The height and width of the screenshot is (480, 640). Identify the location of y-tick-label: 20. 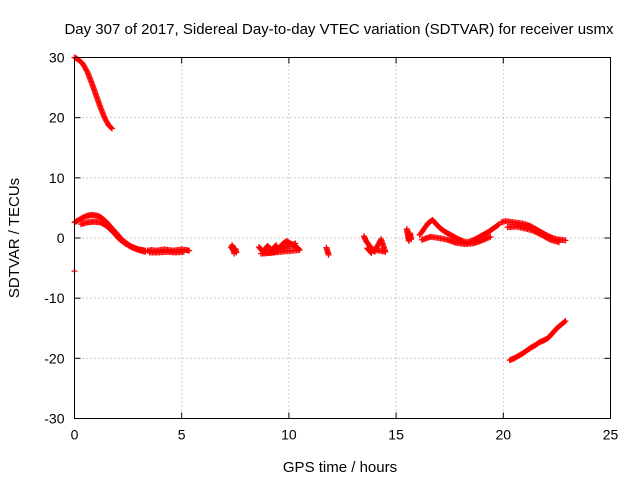
(57, 118).